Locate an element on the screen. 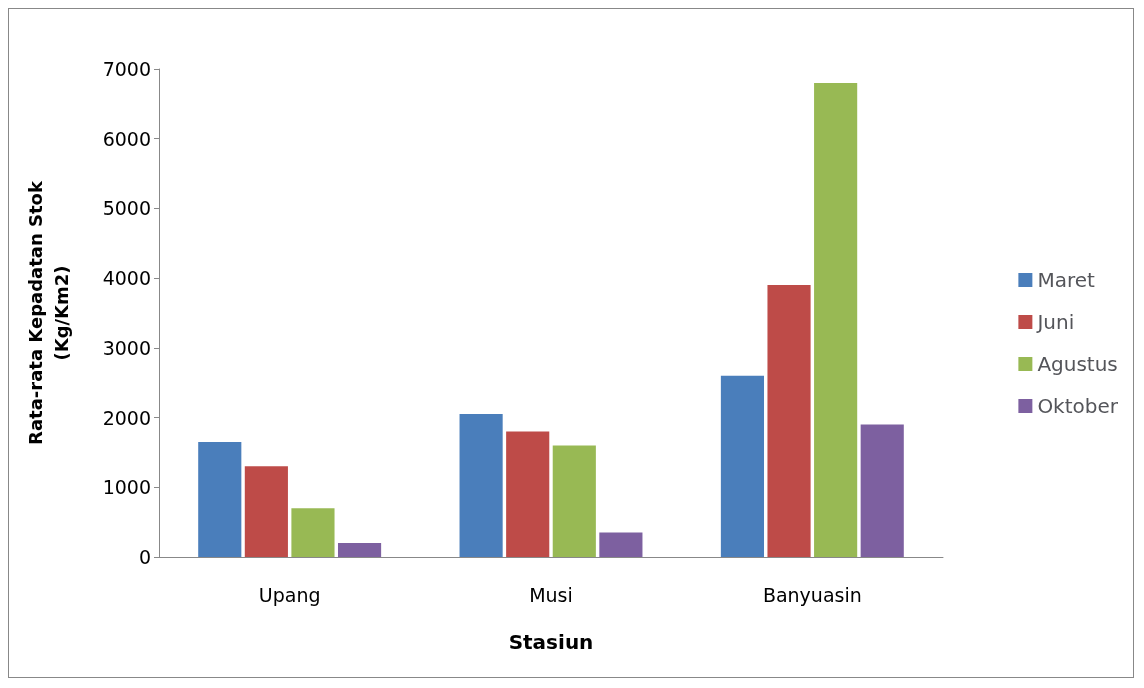 This screenshot has width=1144, height=688. x-tick-label: Banyuasin is located at coordinates (812, 594).